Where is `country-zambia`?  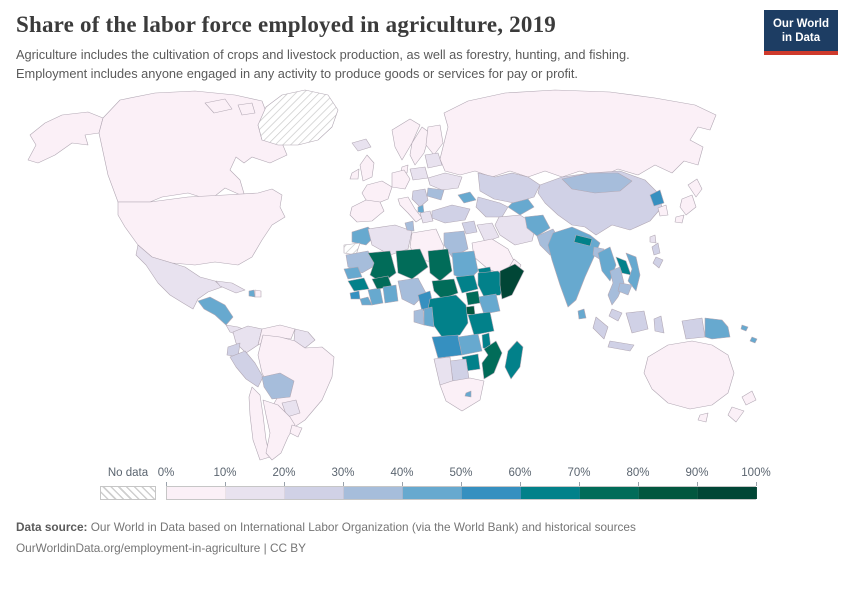
country-zambia is located at coordinates (470, 345).